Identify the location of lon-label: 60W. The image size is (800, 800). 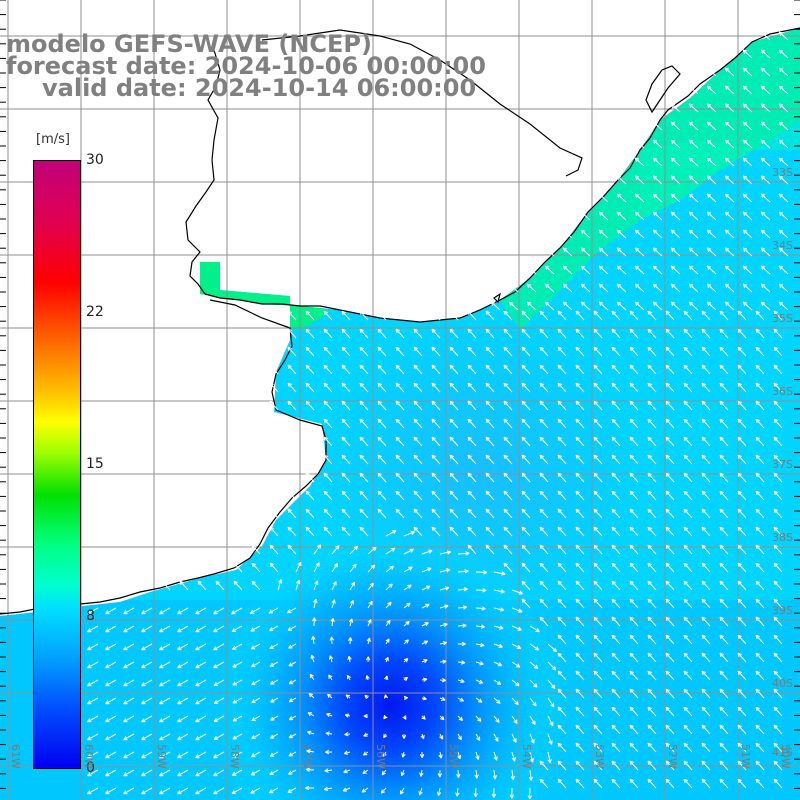
(88, 756).